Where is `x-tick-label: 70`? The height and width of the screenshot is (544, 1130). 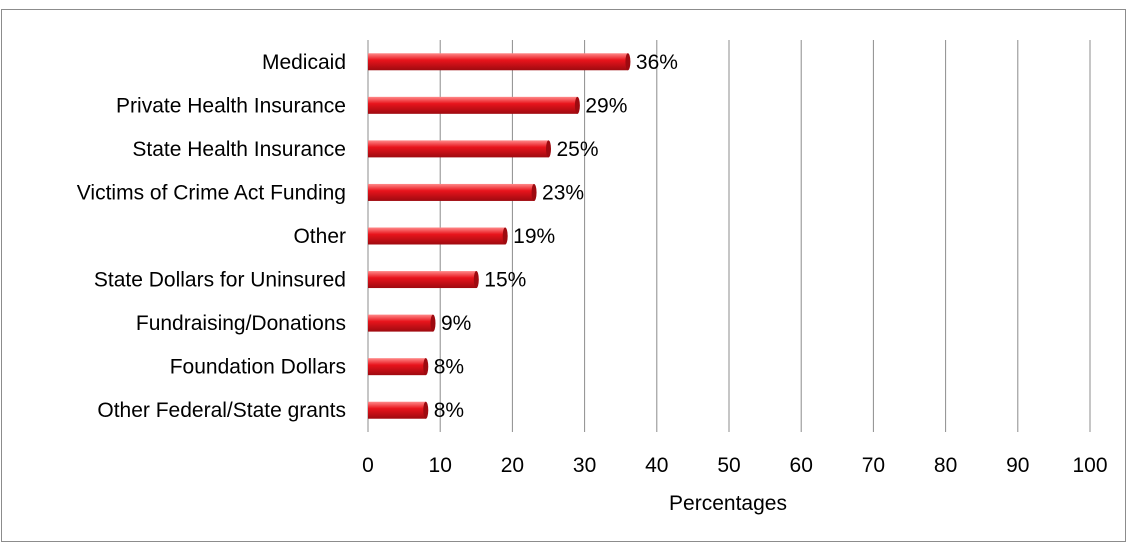 x-tick-label: 70 is located at coordinates (873, 465).